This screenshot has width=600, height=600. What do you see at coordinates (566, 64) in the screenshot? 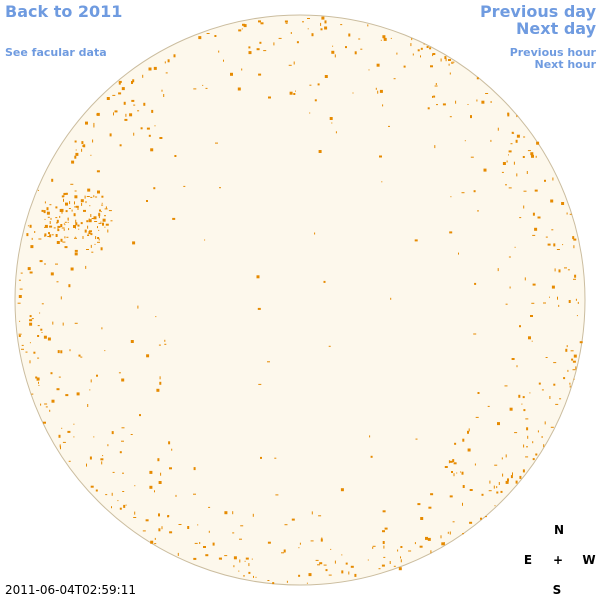
I see `next-hour-link: Next hour` at bounding box center [566, 64].